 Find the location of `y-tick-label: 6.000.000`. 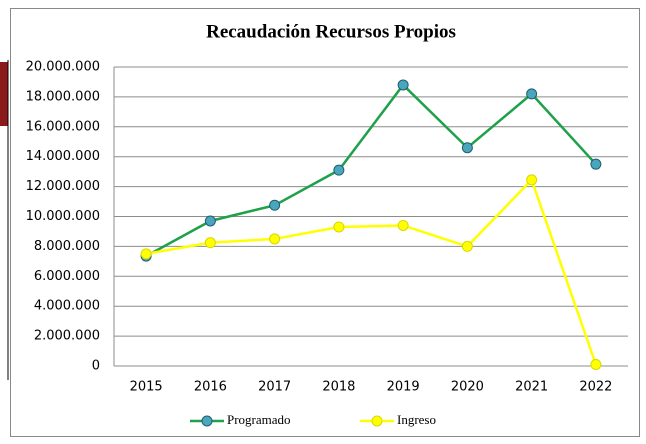

y-tick-label: 6.000.000 is located at coordinates (67, 276).